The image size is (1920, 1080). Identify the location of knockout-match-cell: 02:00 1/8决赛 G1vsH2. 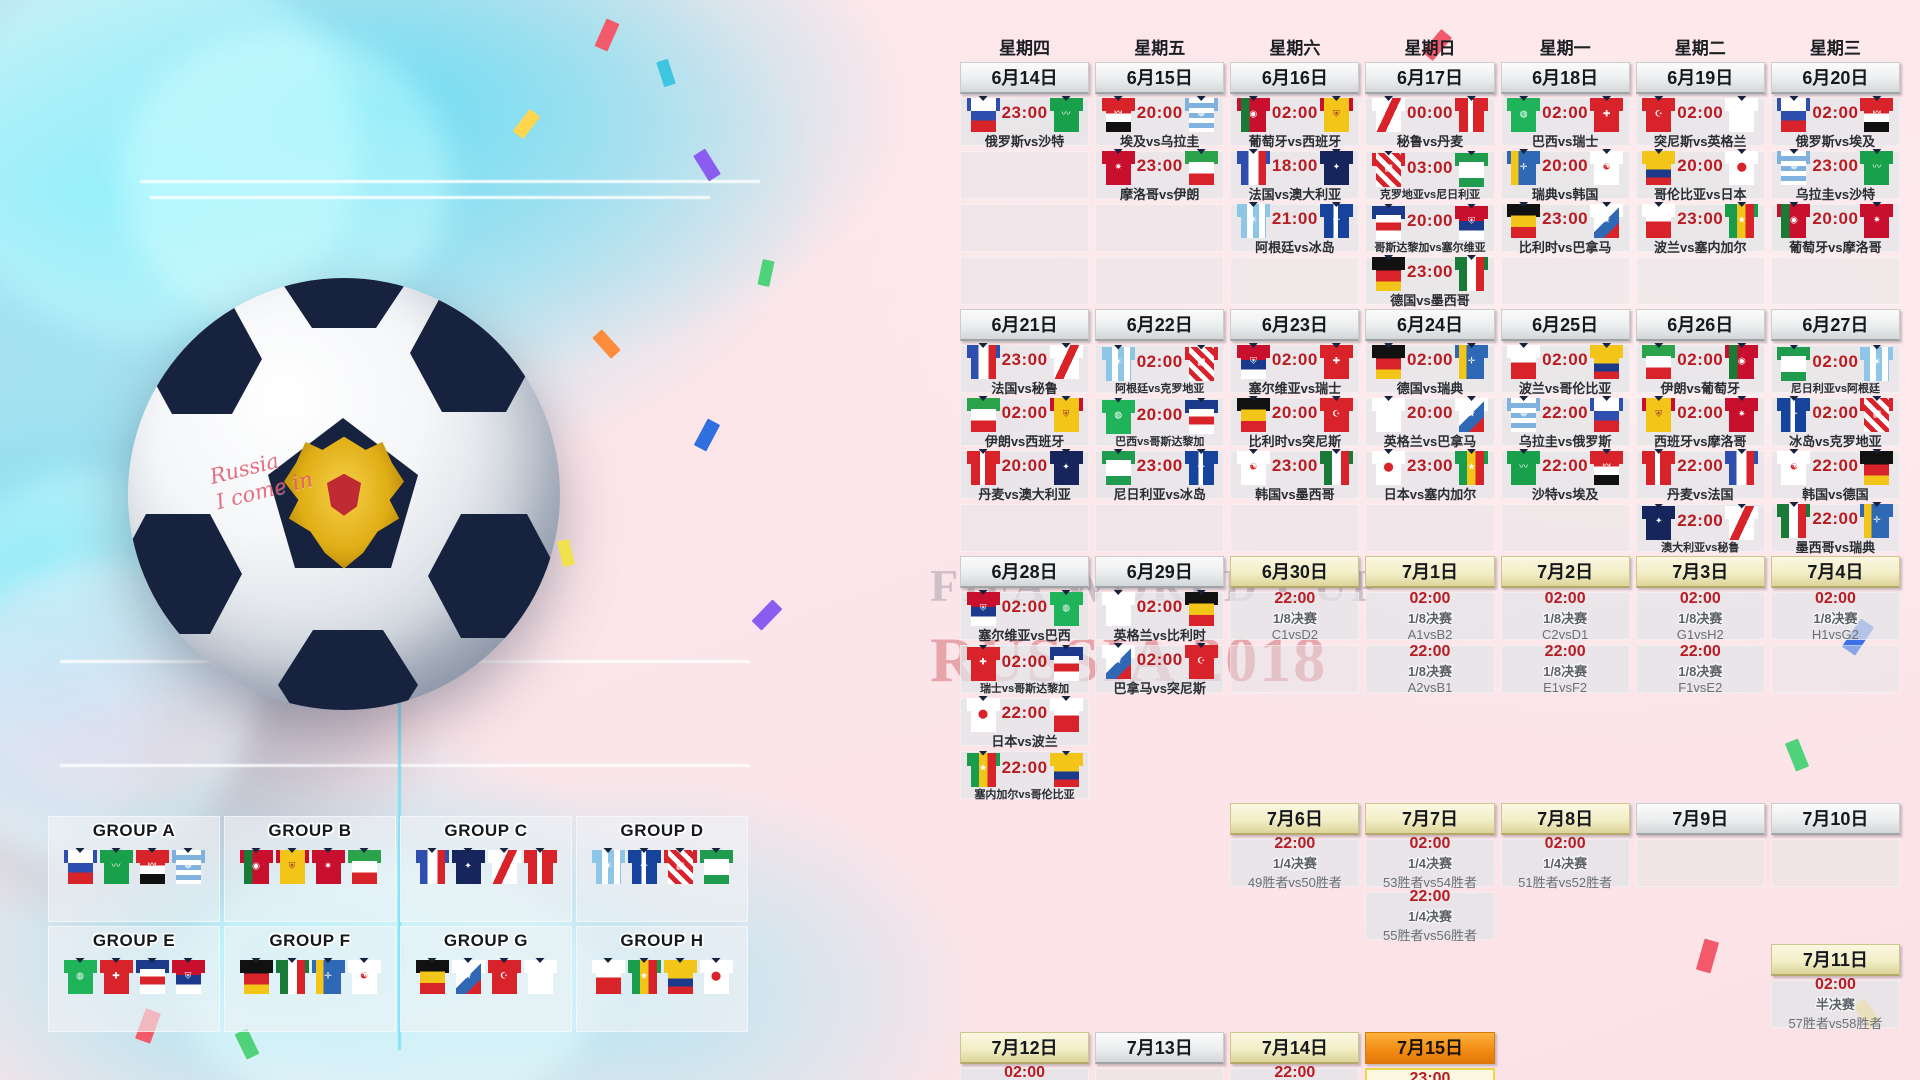
(1700, 616).